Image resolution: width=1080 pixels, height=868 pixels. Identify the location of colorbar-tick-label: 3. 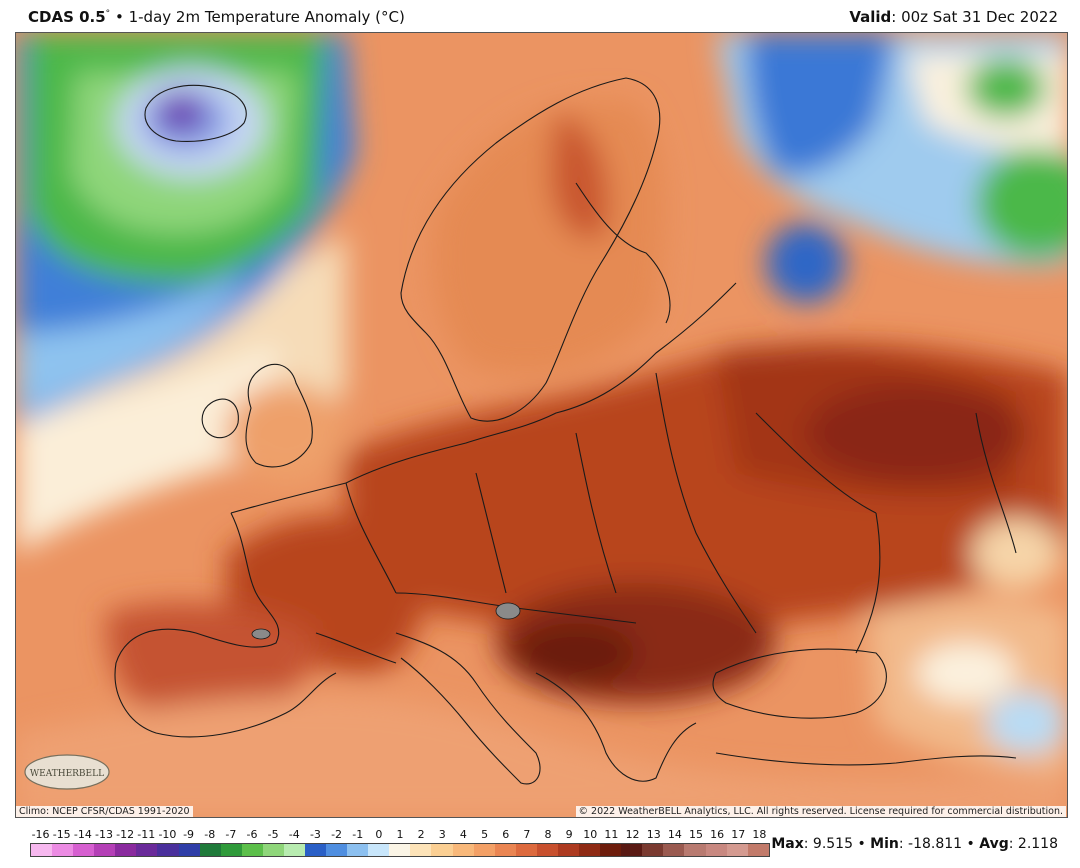
(442, 834).